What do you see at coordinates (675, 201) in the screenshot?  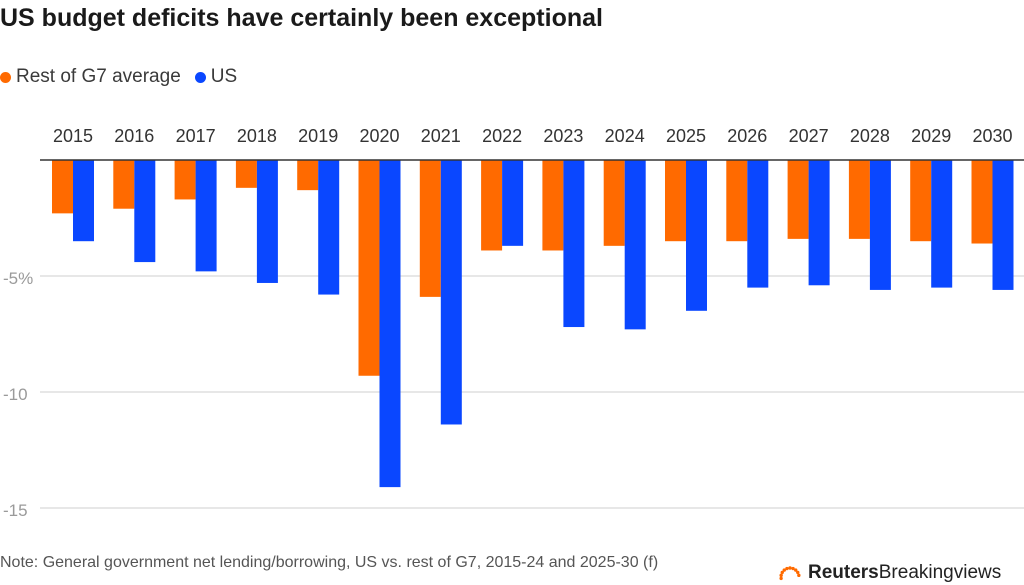 I see `bar-rest-of-g7-2025` at bounding box center [675, 201].